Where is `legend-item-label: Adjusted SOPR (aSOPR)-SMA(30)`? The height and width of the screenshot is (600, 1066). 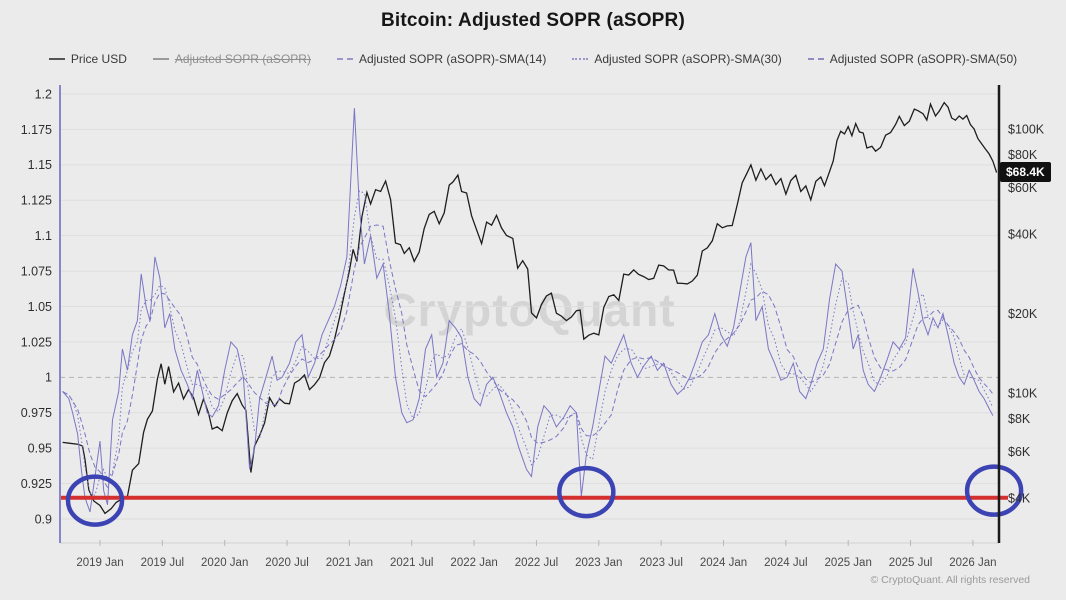
legend-item-label: Adjusted SOPR (aSOPR)-SMA(30) is located at coordinates (688, 59).